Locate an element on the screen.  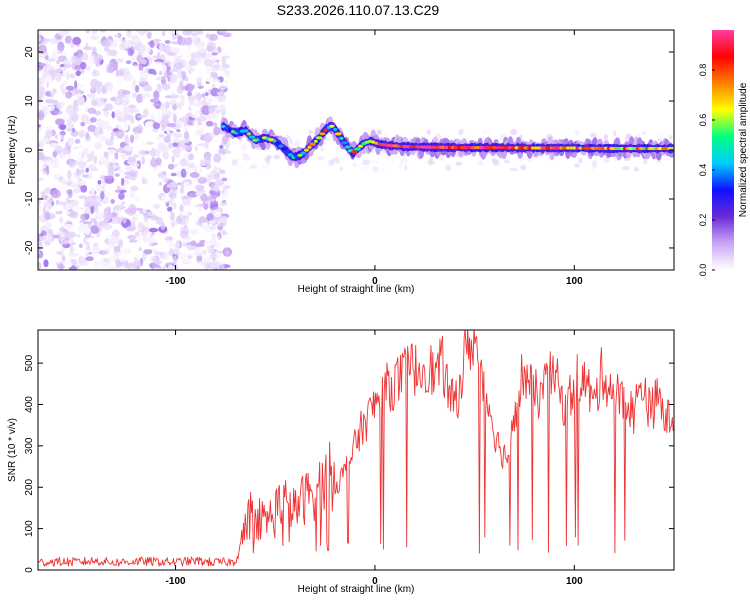
colorbar-tick-label: 0.6 is located at coordinates (703, 120).